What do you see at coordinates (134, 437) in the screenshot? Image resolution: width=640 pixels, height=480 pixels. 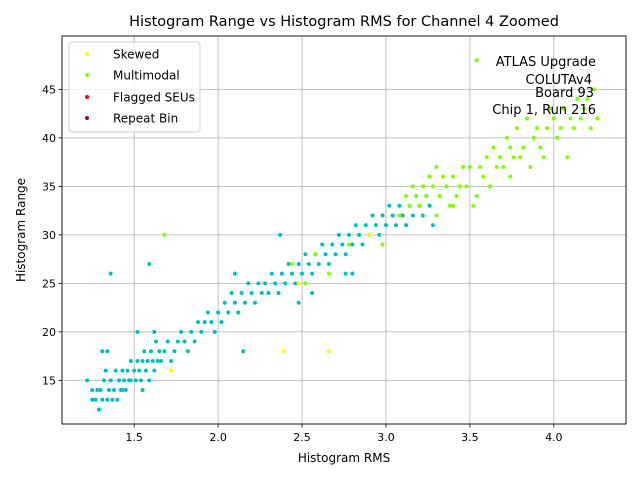 I see `x-tick-label: 1.5` at bounding box center [134, 437].